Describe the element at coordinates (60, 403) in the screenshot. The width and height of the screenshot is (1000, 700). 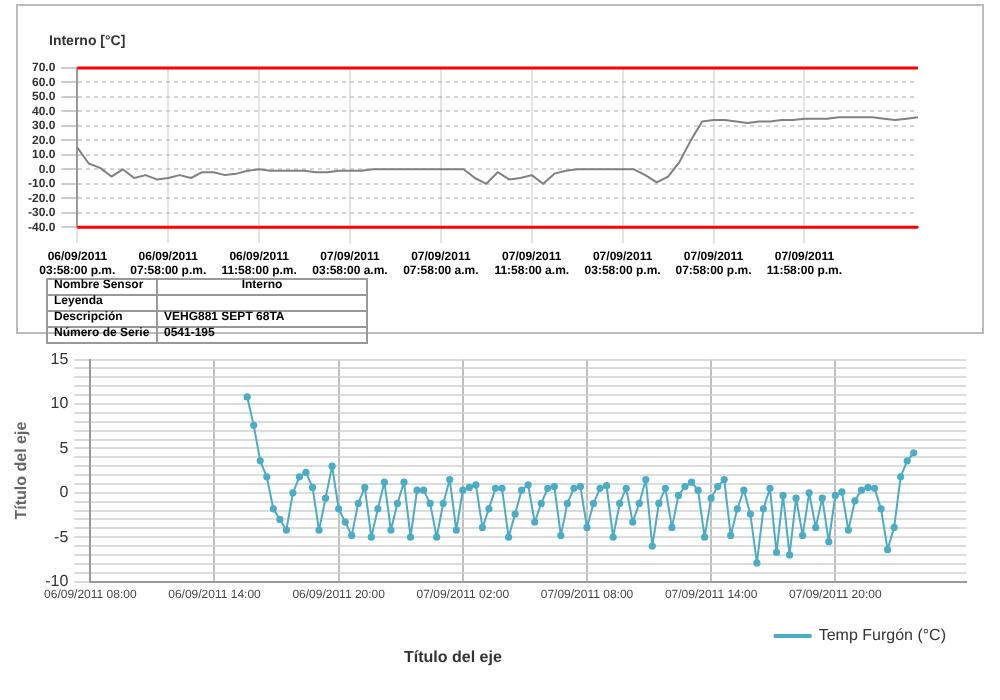
I see `y-tick-label: 10` at that location.